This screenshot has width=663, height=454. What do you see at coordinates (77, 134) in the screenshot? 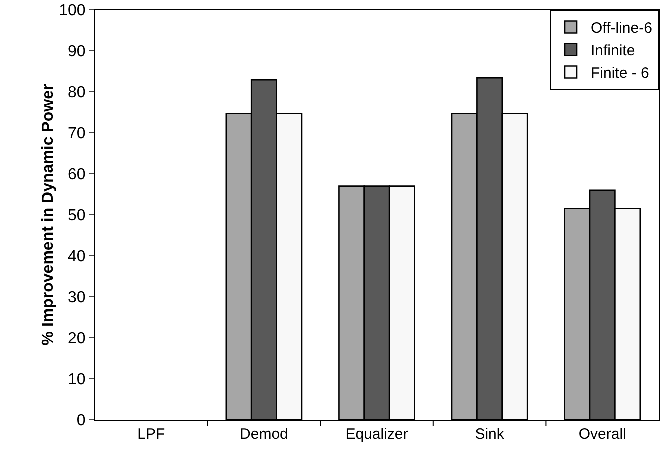
I see `y-tick-label: 70` at bounding box center [77, 134].